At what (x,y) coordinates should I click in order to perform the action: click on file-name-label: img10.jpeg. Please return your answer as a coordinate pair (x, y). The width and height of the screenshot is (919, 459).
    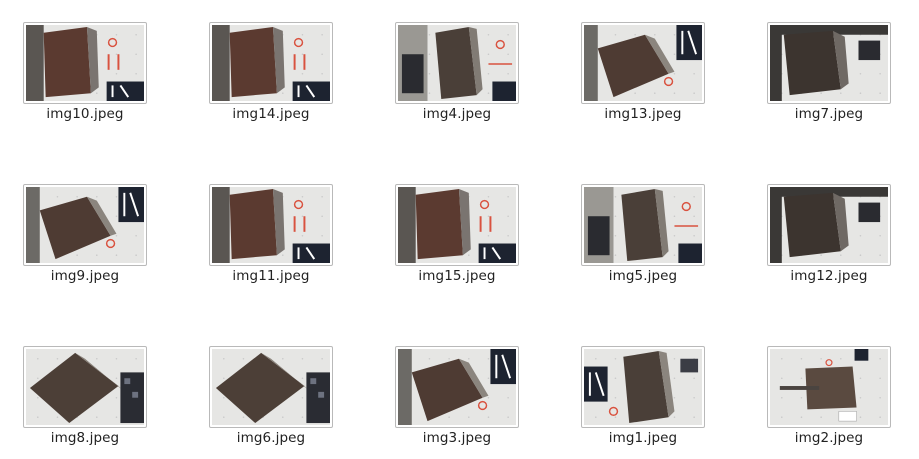
    Looking at the image, I should click on (85, 114).